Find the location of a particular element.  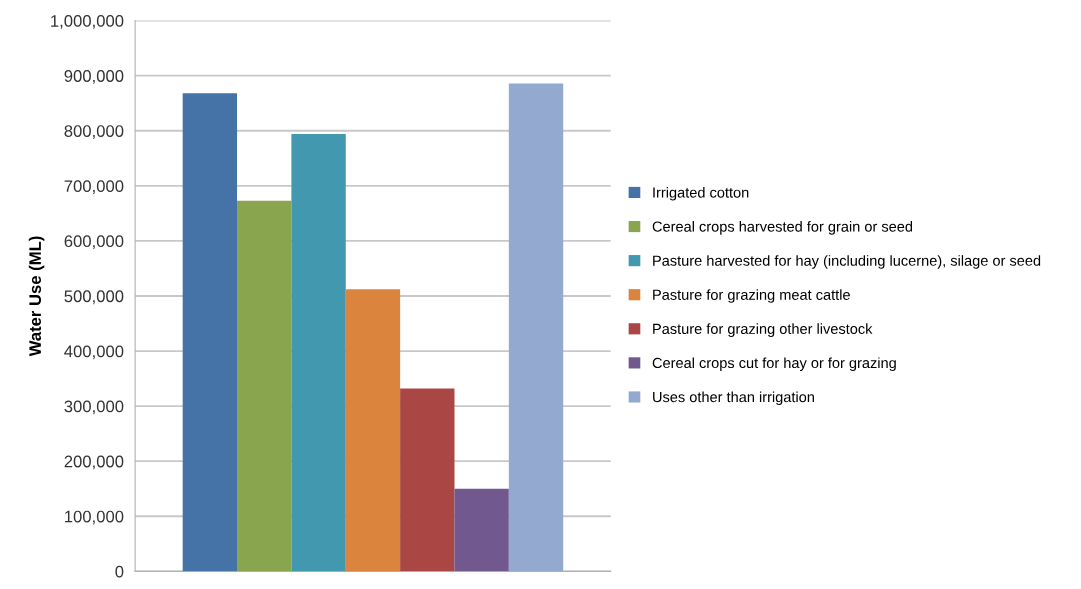

y-tick-label: 300,000 is located at coordinates (94, 407).